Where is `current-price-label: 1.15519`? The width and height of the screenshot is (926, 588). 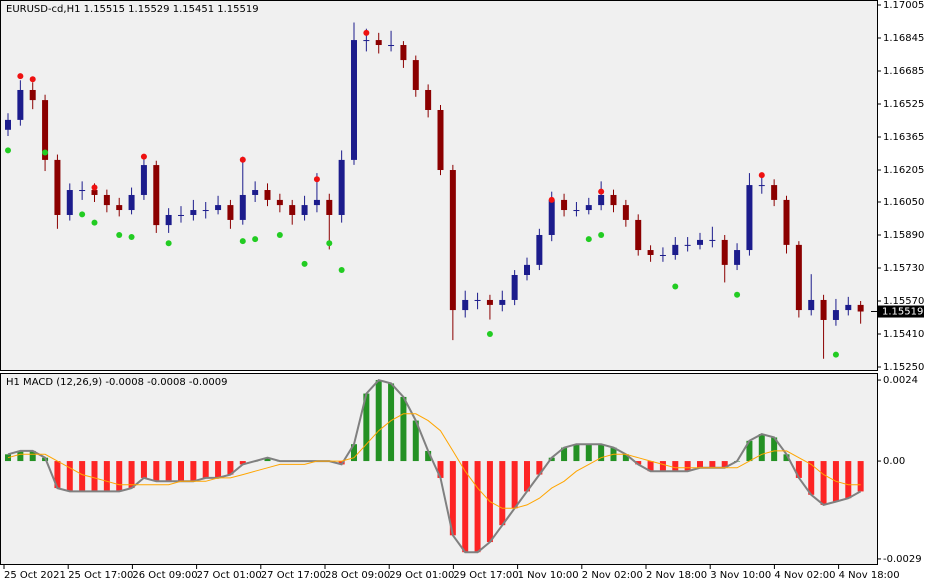 current-price-label: 1.15519 is located at coordinates (902, 312).